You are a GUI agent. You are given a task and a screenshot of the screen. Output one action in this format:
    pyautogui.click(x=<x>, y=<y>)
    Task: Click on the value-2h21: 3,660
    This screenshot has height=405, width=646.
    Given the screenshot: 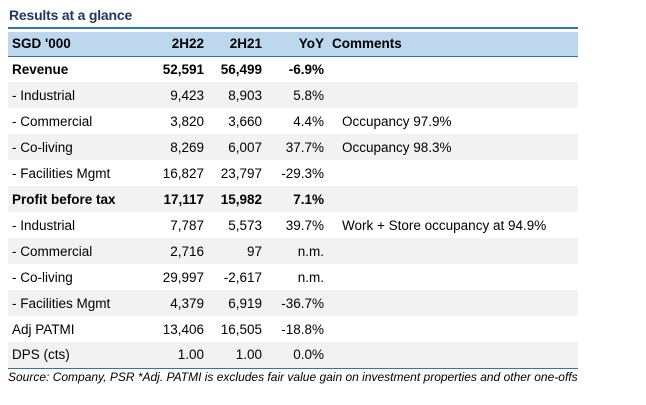 What is the action you would take?
    pyautogui.click(x=245, y=121)
    